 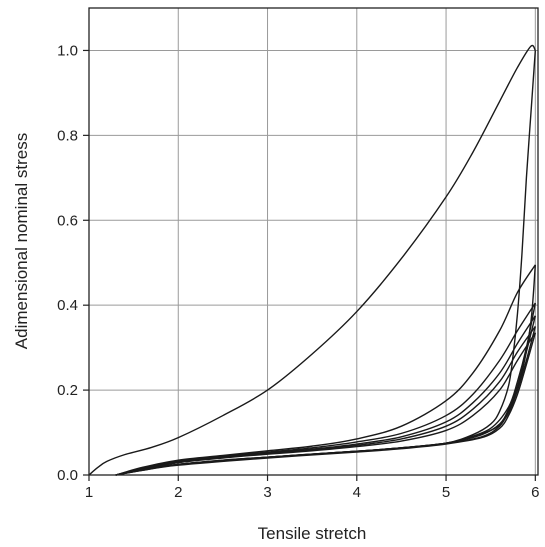 What do you see at coordinates (178, 492) in the screenshot?
I see `x-tick-label: 2` at bounding box center [178, 492].